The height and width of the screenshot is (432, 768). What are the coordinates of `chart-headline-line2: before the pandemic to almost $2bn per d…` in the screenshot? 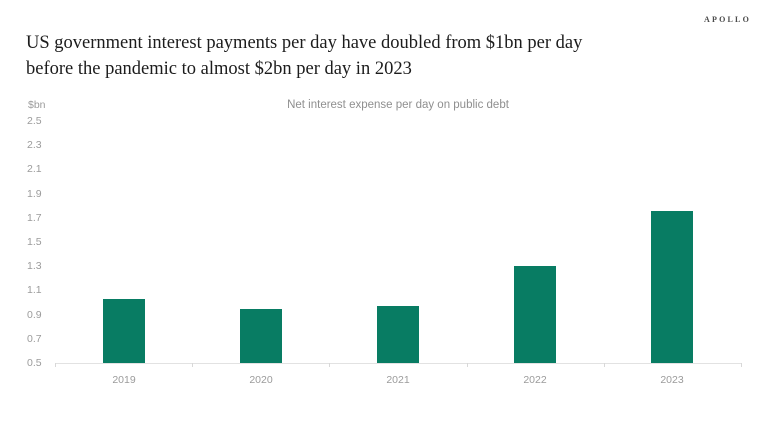 It's located at (219, 69).